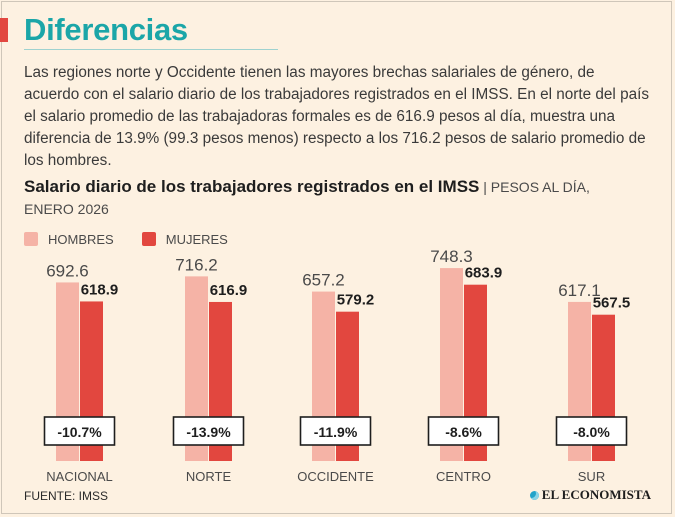  What do you see at coordinates (323, 280) in the screenshot?
I see `value-label-hombres-occidente: 657.2` at bounding box center [323, 280].